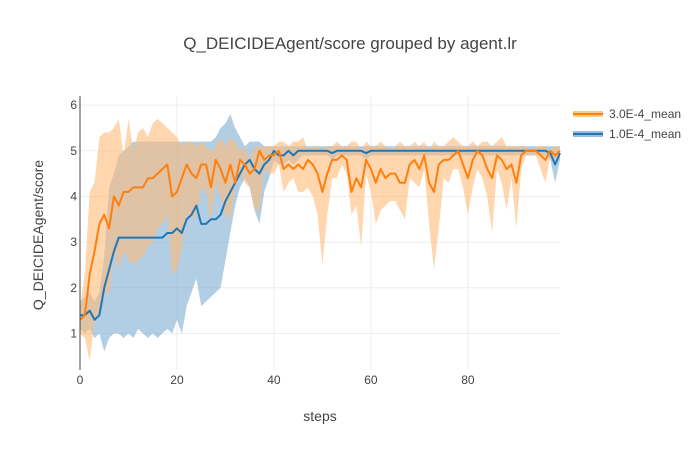  I want to click on y-tick-label: 1, so click(73, 333).